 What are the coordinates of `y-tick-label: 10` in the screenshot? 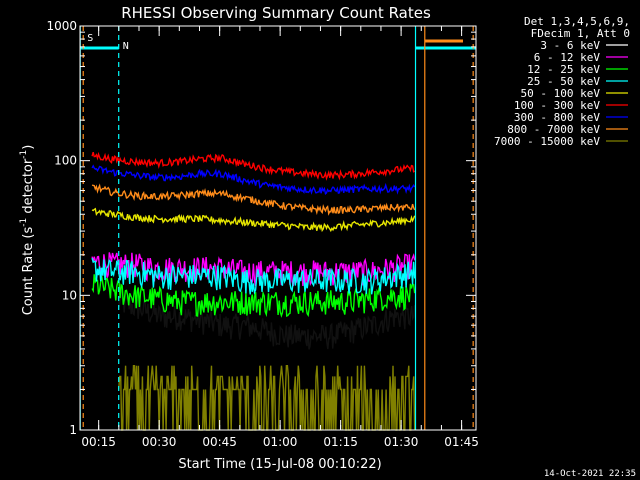 It's located at (69, 295).